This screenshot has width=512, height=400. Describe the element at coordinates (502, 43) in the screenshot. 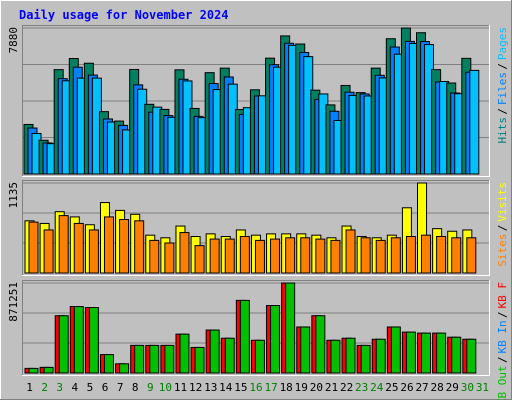

I see `panel-1-legend-pages: Pages` at that location.